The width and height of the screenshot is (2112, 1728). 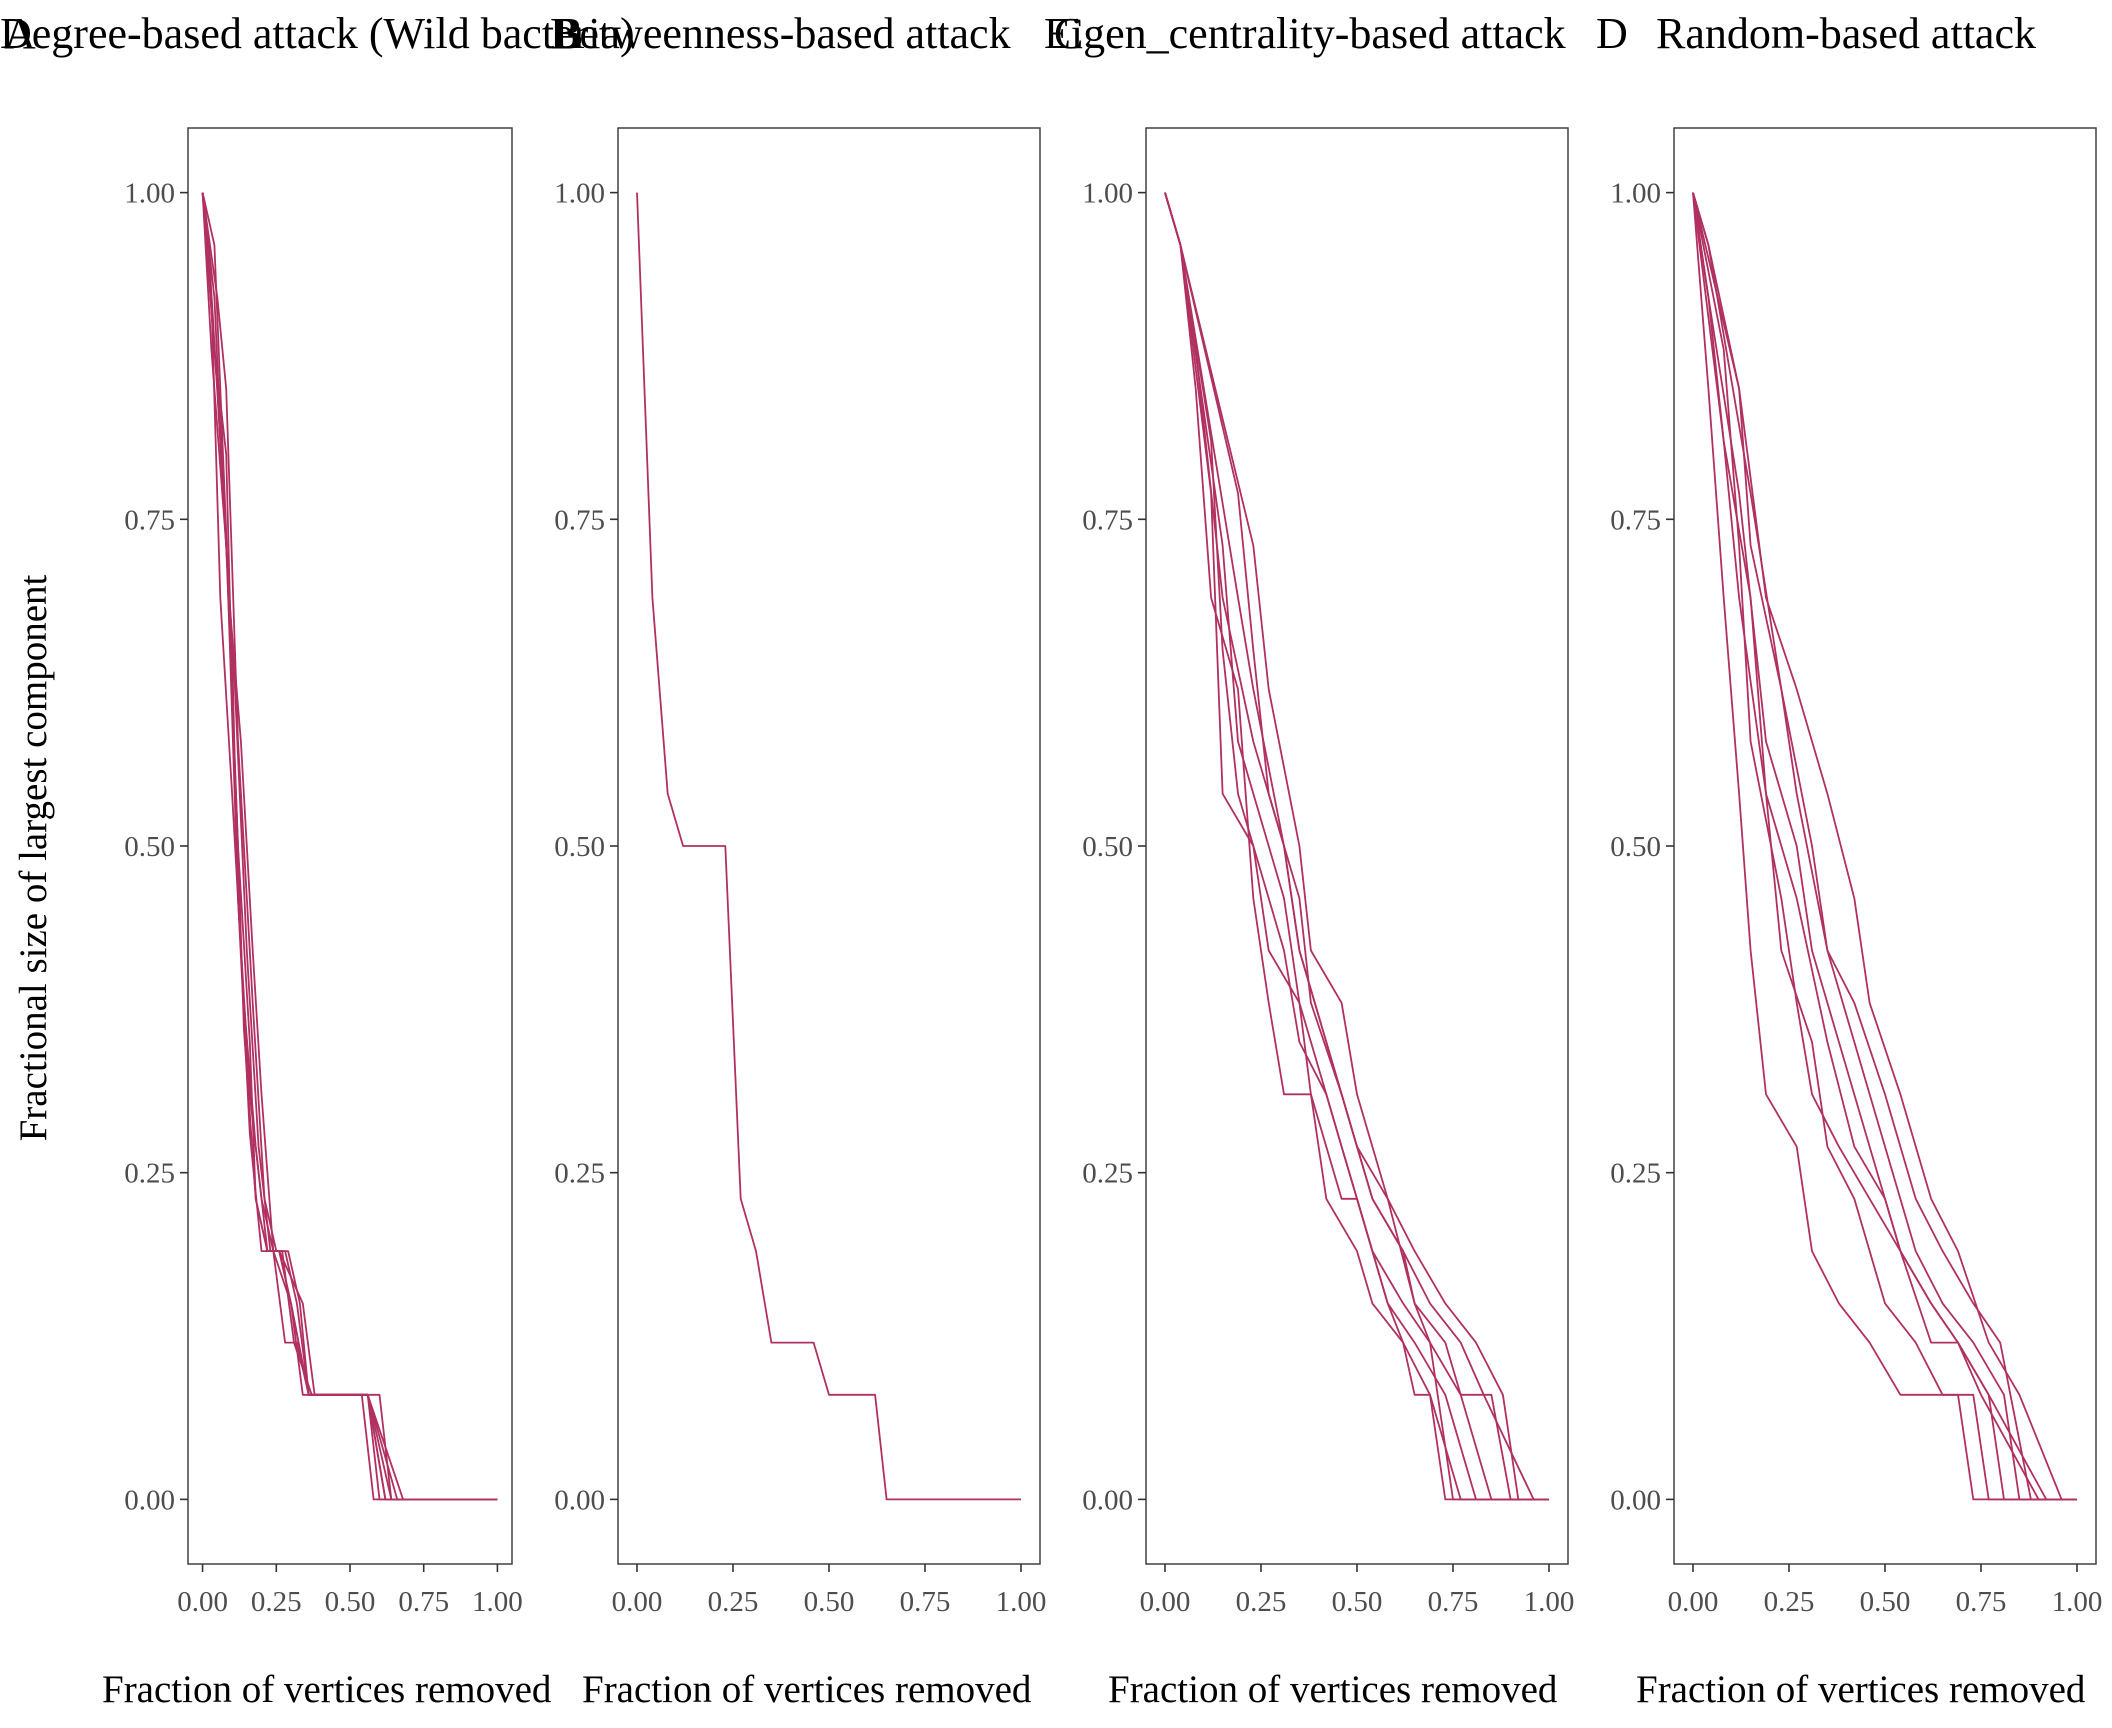 What do you see at coordinates (1635, 520) in the screenshot?
I see `panel-d-y-tick-label: 0.75` at bounding box center [1635, 520].